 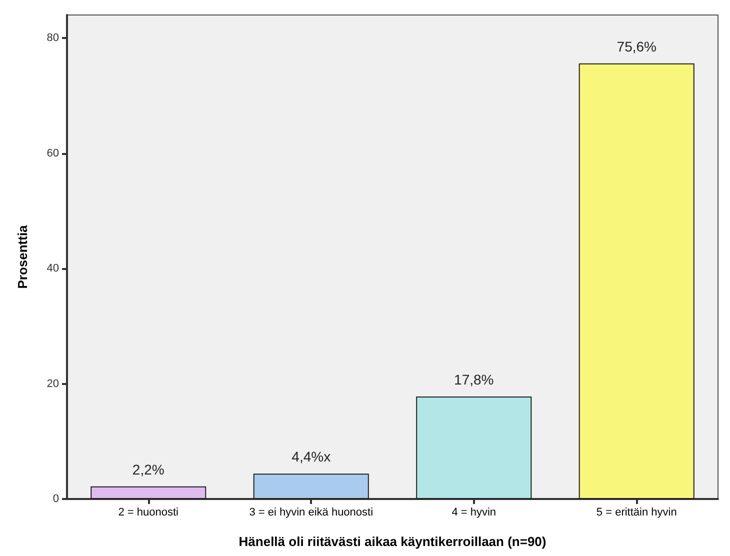 I want to click on y-tick-label: 60, so click(x=52, y=153).